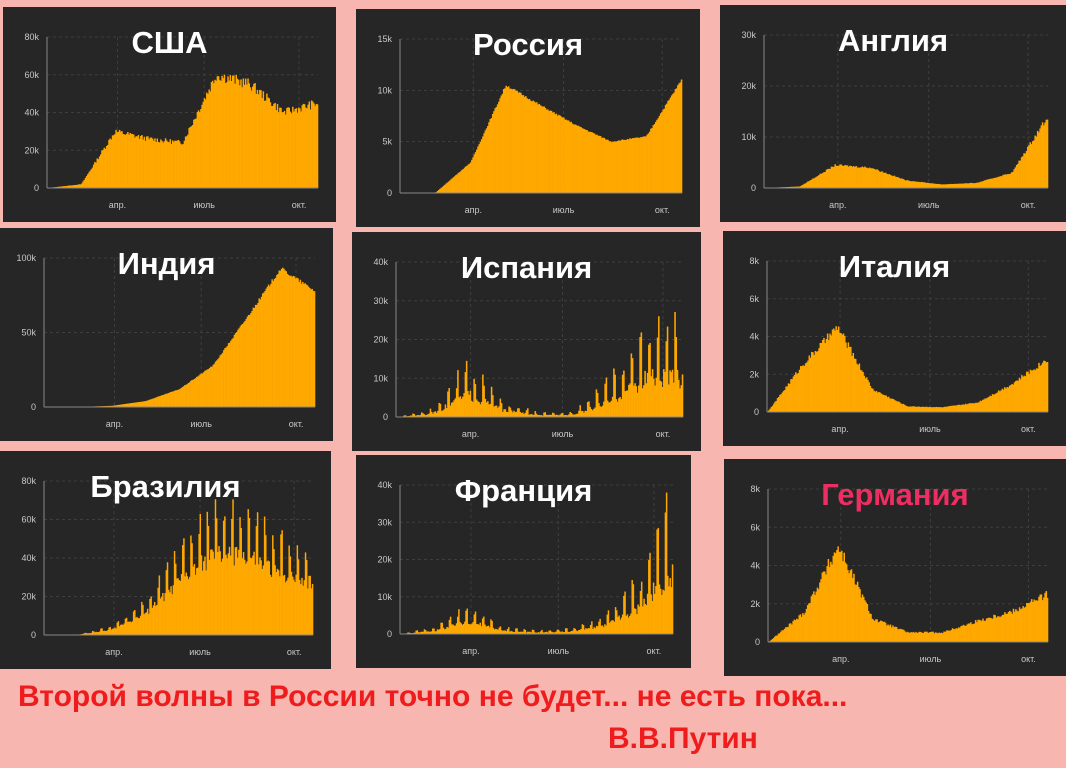  I want to click on y-tick-label: 4k, so click(755, 566).